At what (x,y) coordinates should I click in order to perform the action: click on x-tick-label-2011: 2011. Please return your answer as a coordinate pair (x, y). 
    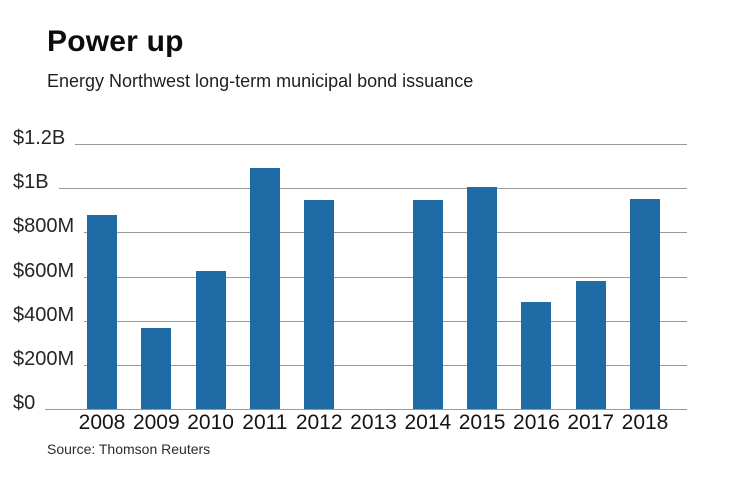
    Looking at the image, I should click on (265, 422).